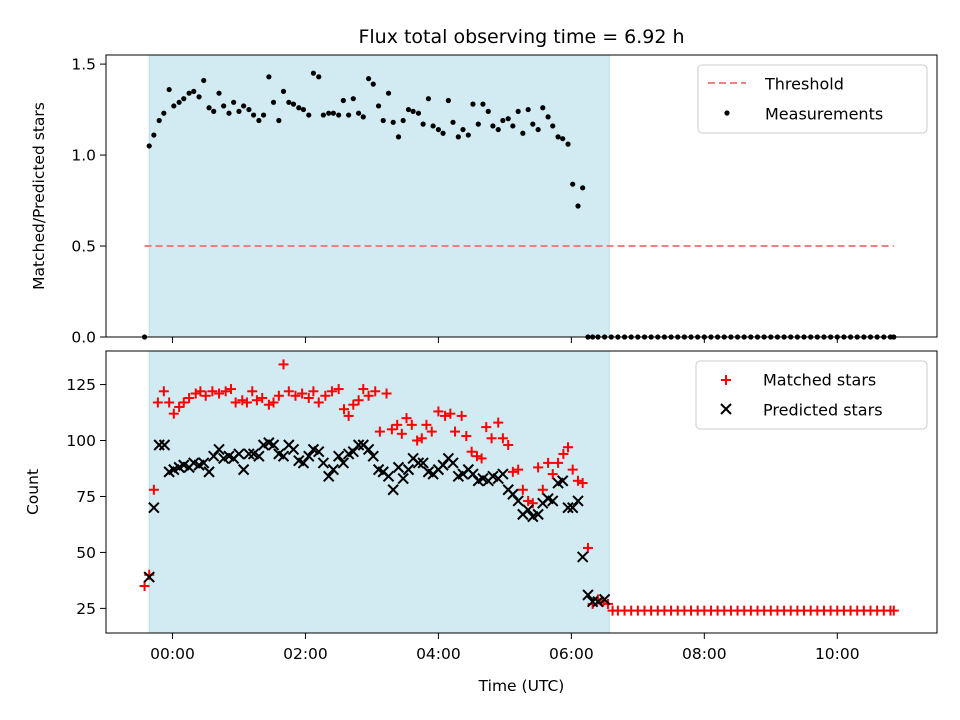 Image resolution: width=960 pixels, height=720 pixels. Describe the element at coordinates (438, 654) in the screenshot. I see `x-tick-label: 04:00` at that location.